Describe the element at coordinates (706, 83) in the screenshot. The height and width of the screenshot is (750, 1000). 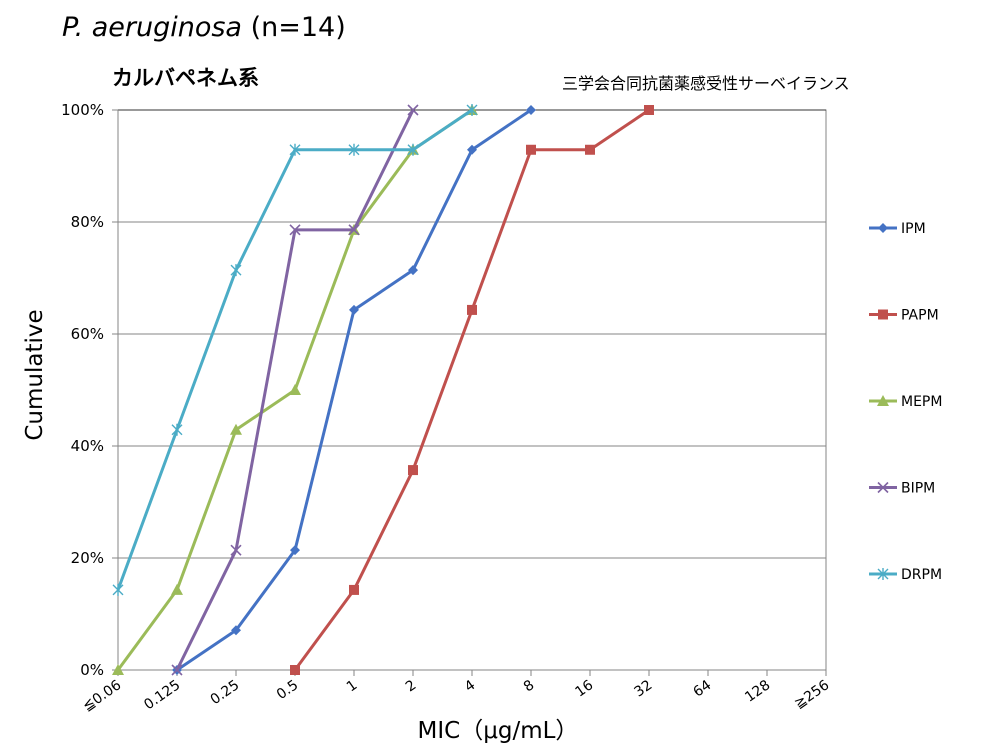
I see `source-label: 三学会合同抗菌薬感受性サーベイランス` at that location.